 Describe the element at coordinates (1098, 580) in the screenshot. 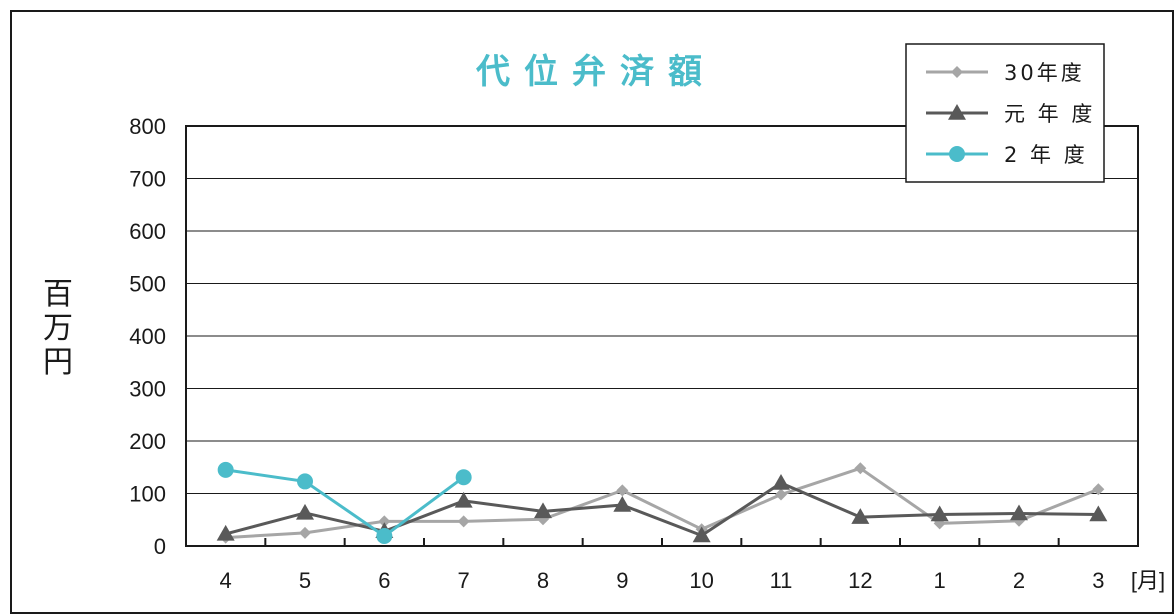

I see `x-tick-label: 3` at that location.